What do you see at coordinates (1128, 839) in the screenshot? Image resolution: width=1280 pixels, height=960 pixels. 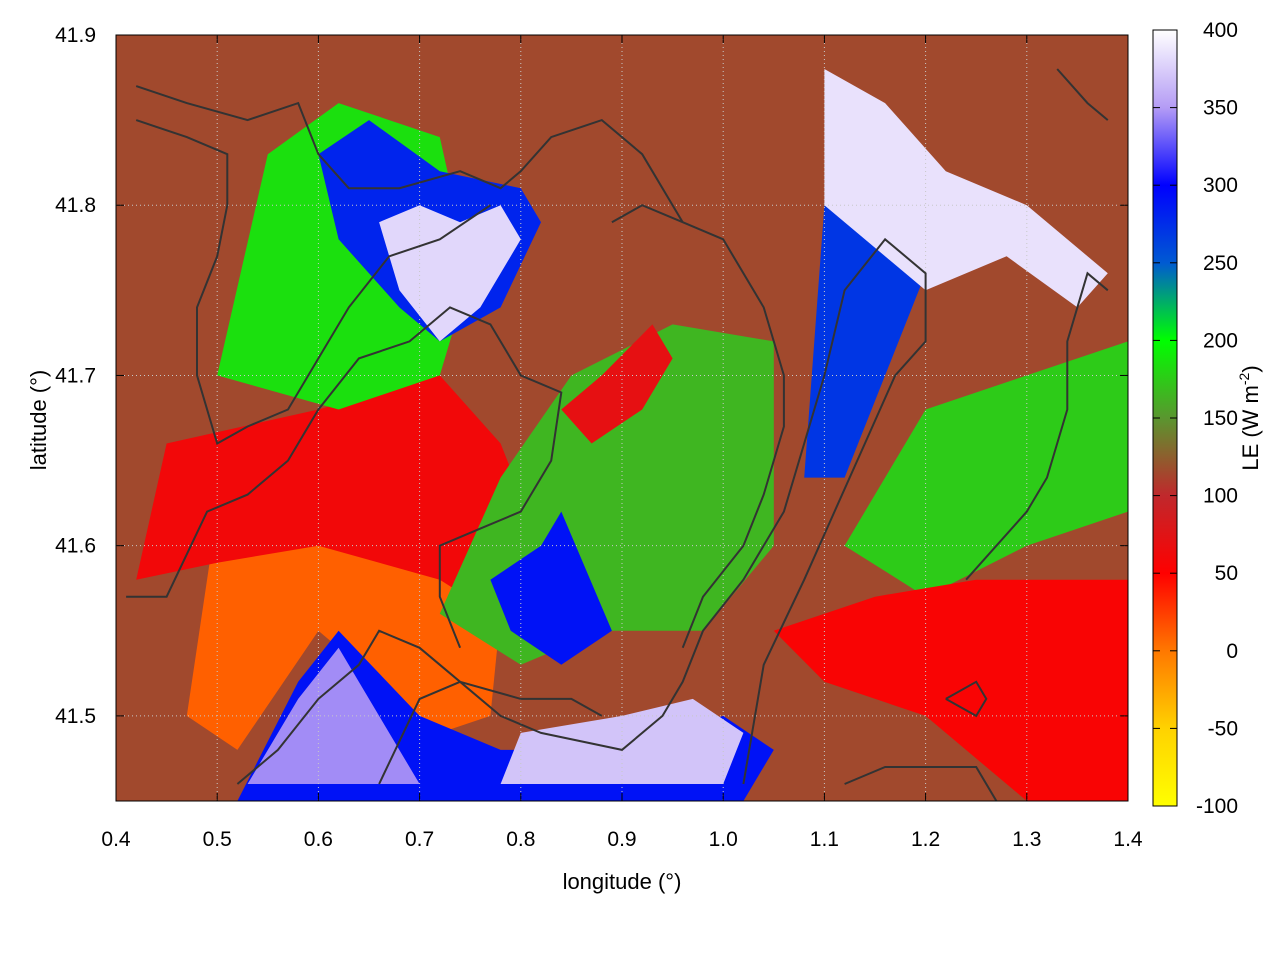 I see `x-tick-label: 1.4` at bounding box center [1128, 839].